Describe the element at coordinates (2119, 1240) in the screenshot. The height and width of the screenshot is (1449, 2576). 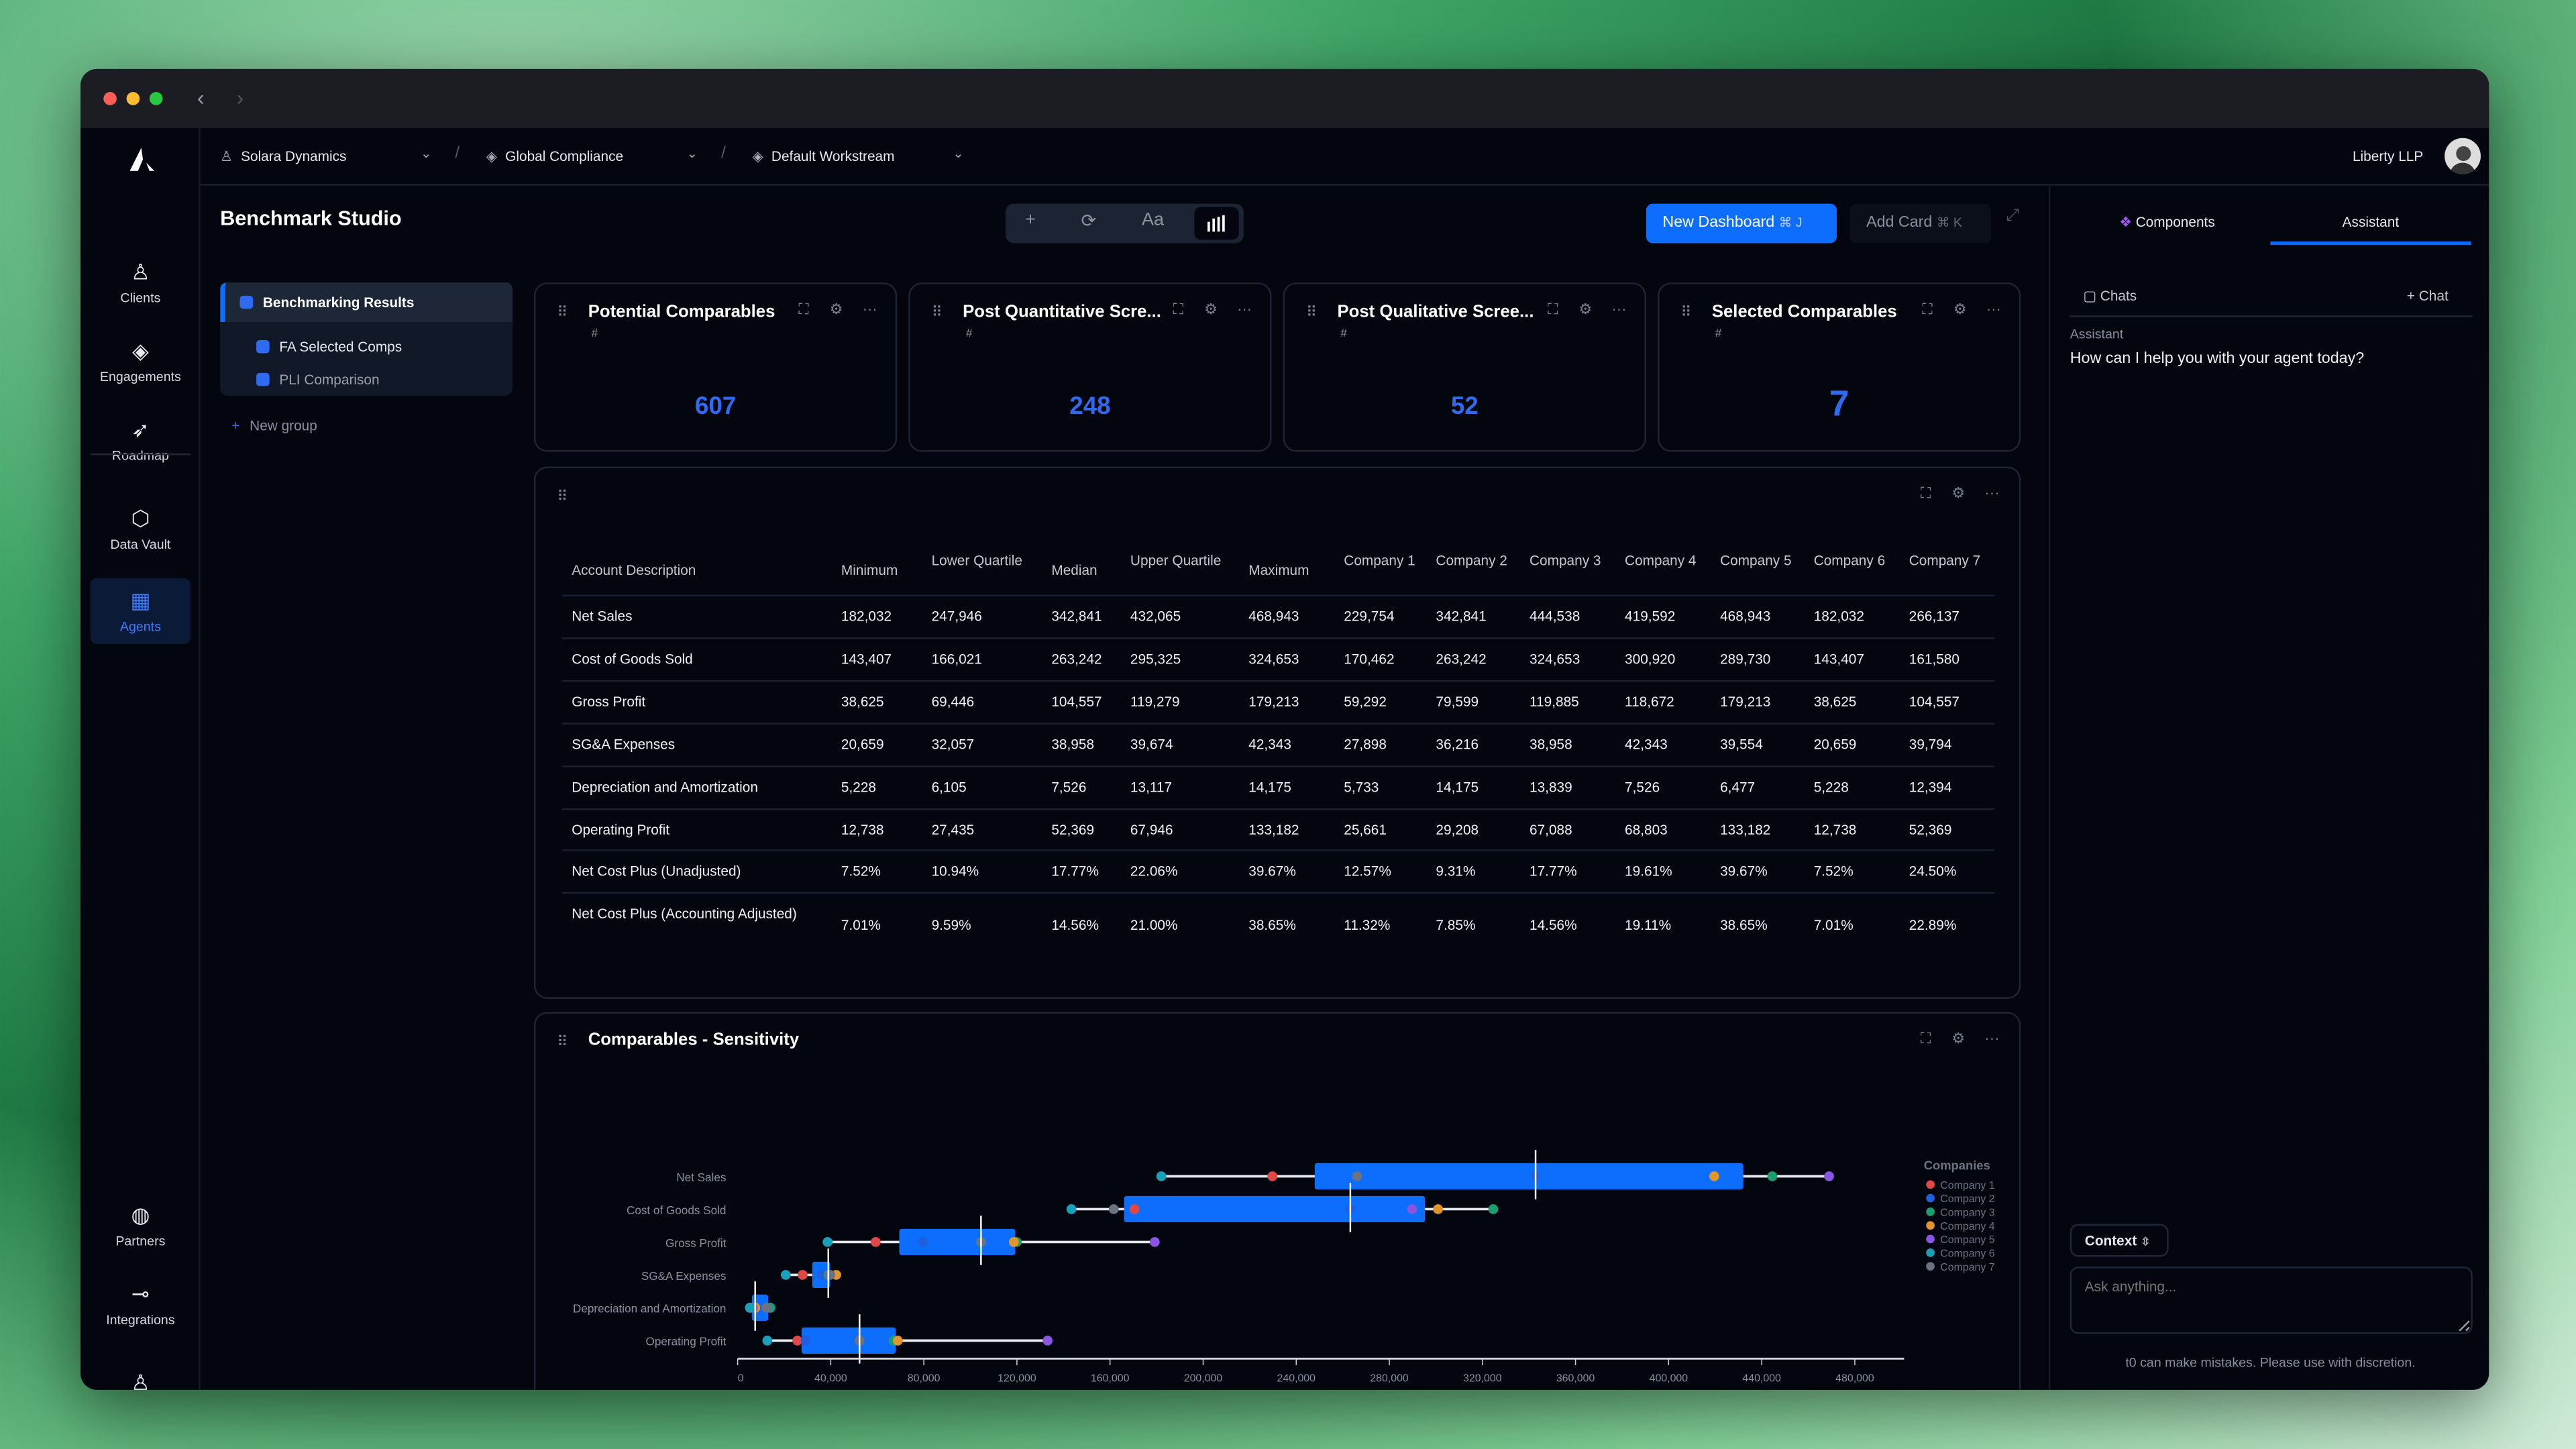
I see `context-button: Context ⇳` at that location.